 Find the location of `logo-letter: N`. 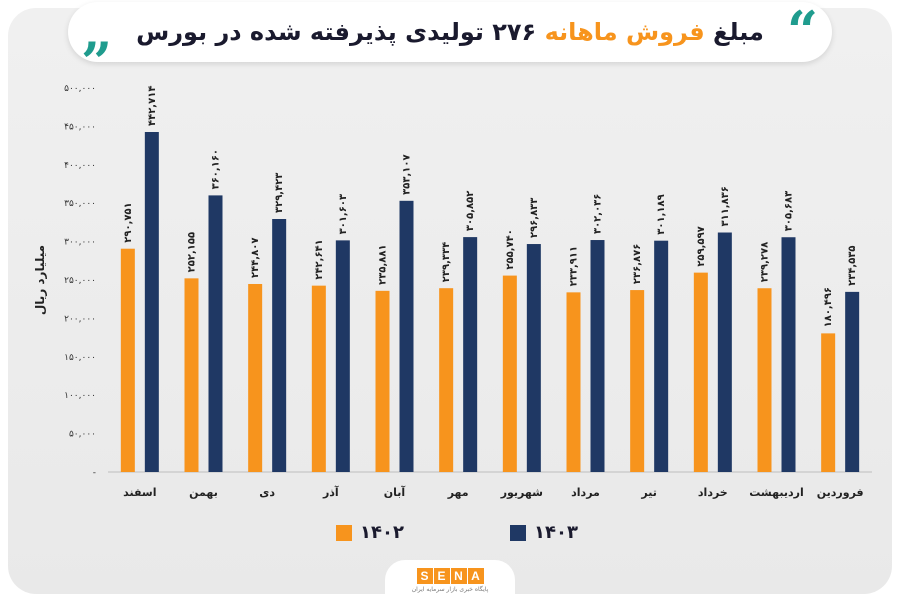

logo-letter: N is located at coordinates (458, 575).